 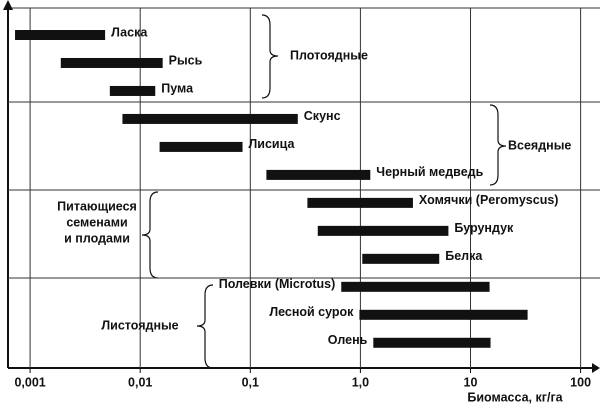 What do you see at coordinates (484, 228) in the screenshot?
I see `bar-label: Бурундук` at bounding box center [484, 228].